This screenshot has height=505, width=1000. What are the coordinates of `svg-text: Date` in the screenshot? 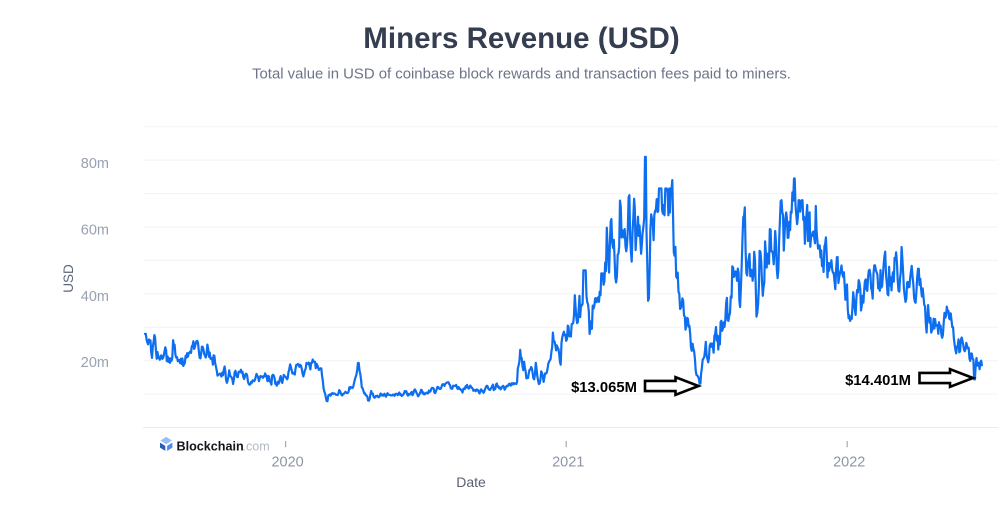 It's located at (471, 482).